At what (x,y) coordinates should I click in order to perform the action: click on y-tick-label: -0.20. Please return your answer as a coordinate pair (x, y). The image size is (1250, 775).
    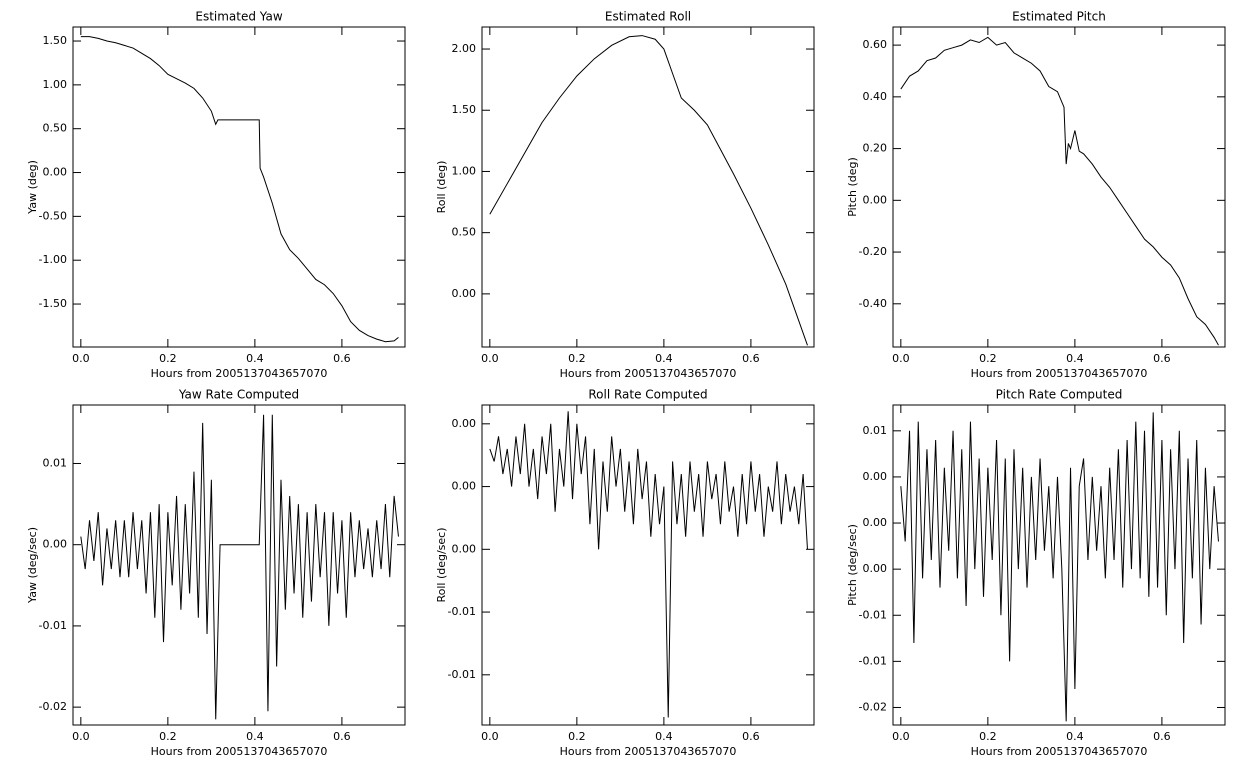
    Looking at the image, I should click on (873, 251).